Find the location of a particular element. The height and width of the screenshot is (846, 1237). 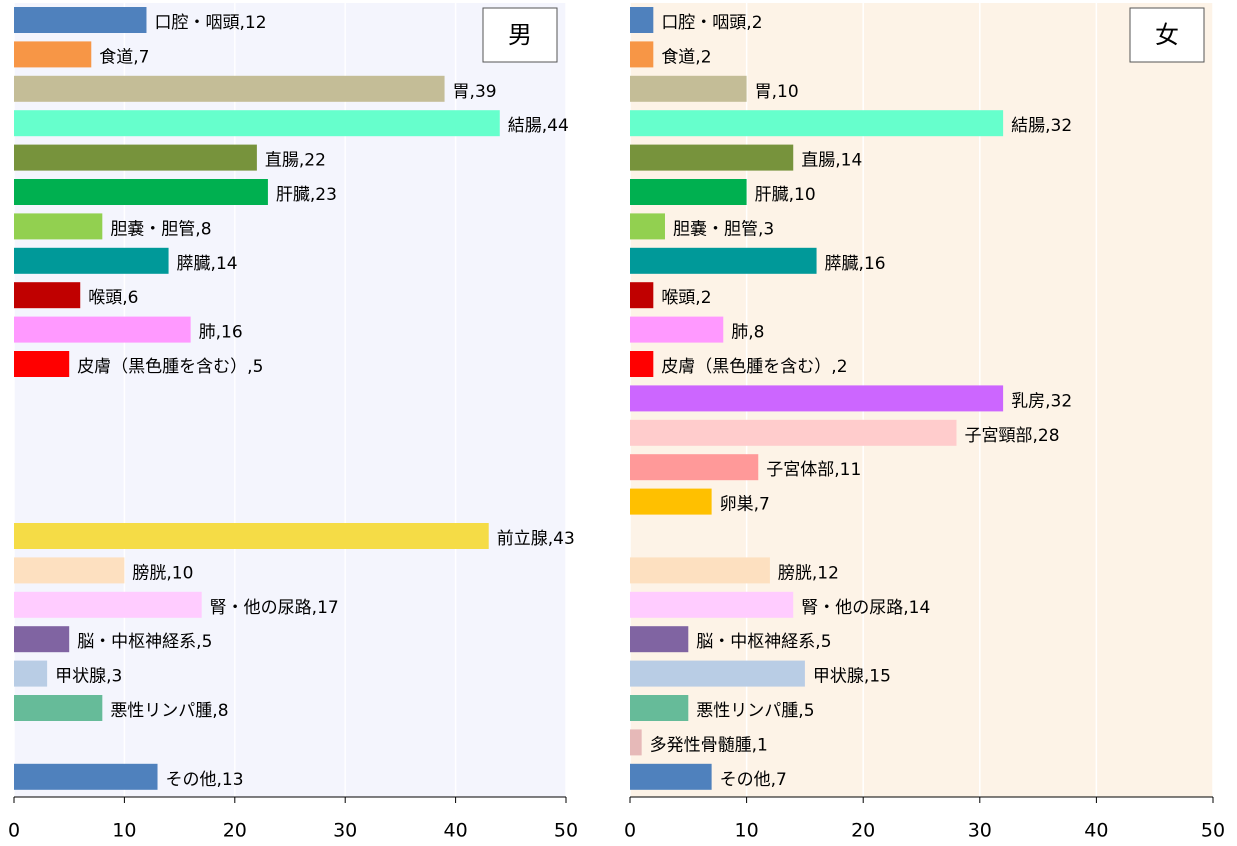

data-label: 乳房,32 is located at coordinates (1041, 401).